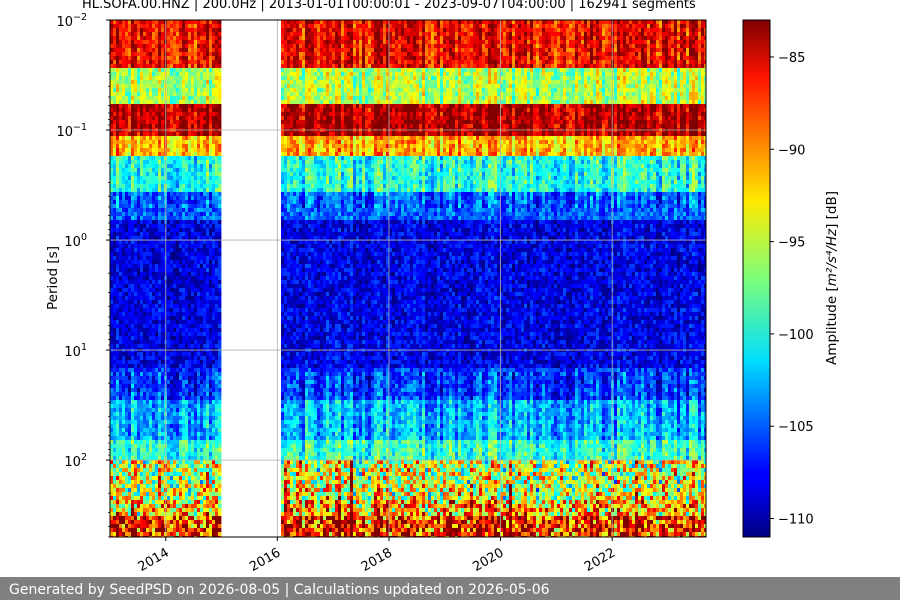 The height and width of the screenshot is (603, 900). I want to click on x-tick-label: 2014, so click(154, 560).